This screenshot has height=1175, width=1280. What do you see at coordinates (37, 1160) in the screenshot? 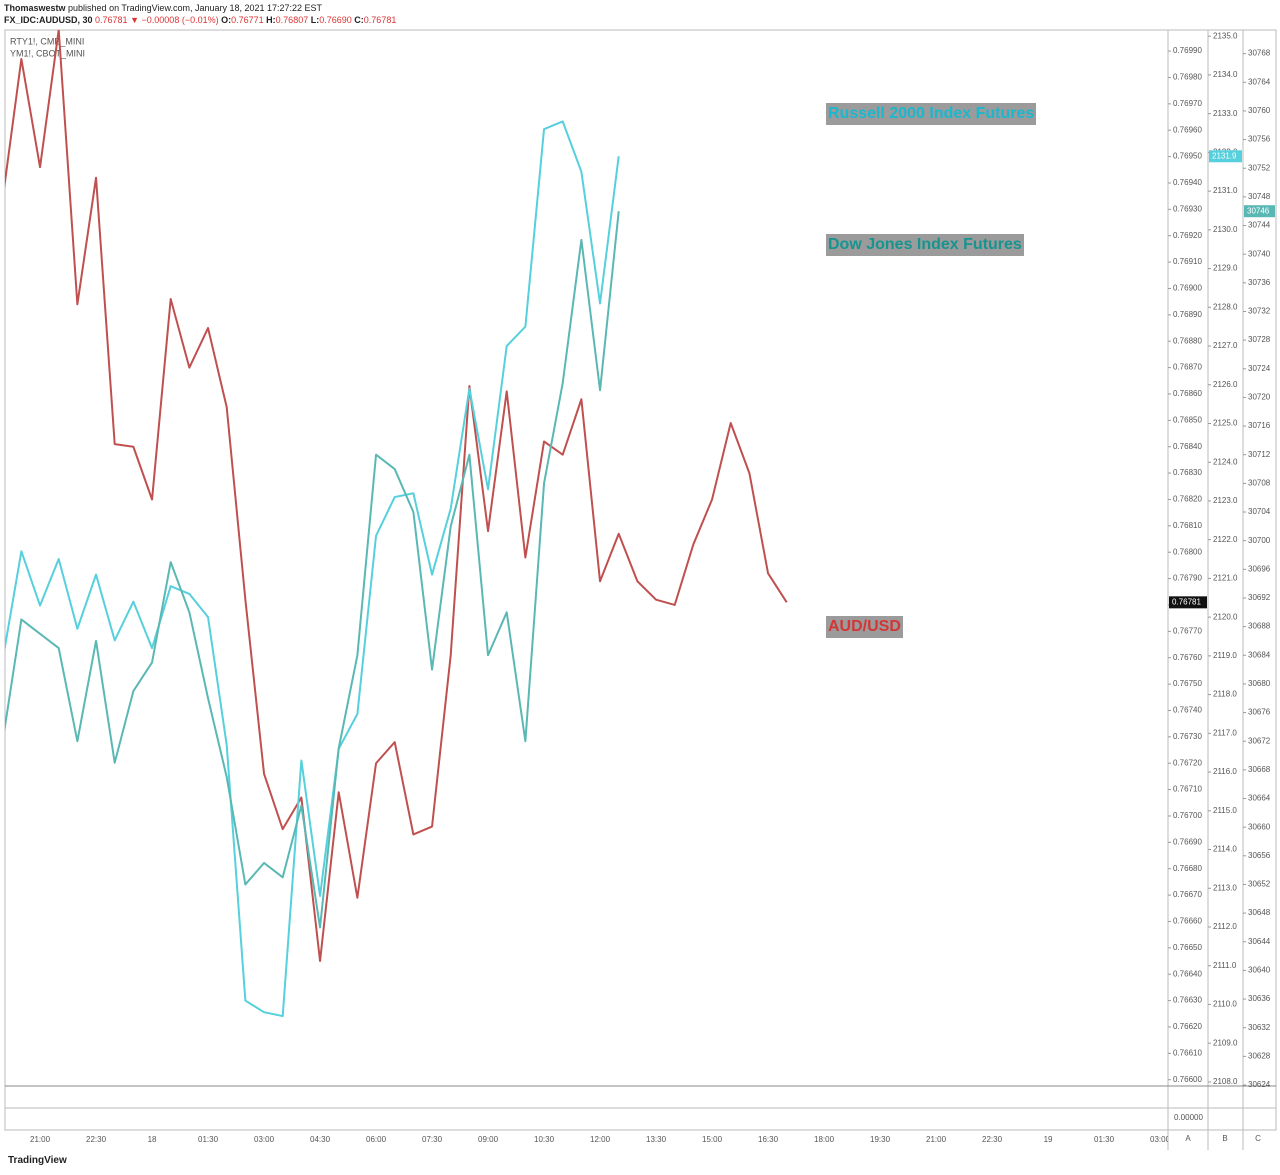
I see `footer: TradingView` at bounding box center [37, 1160].